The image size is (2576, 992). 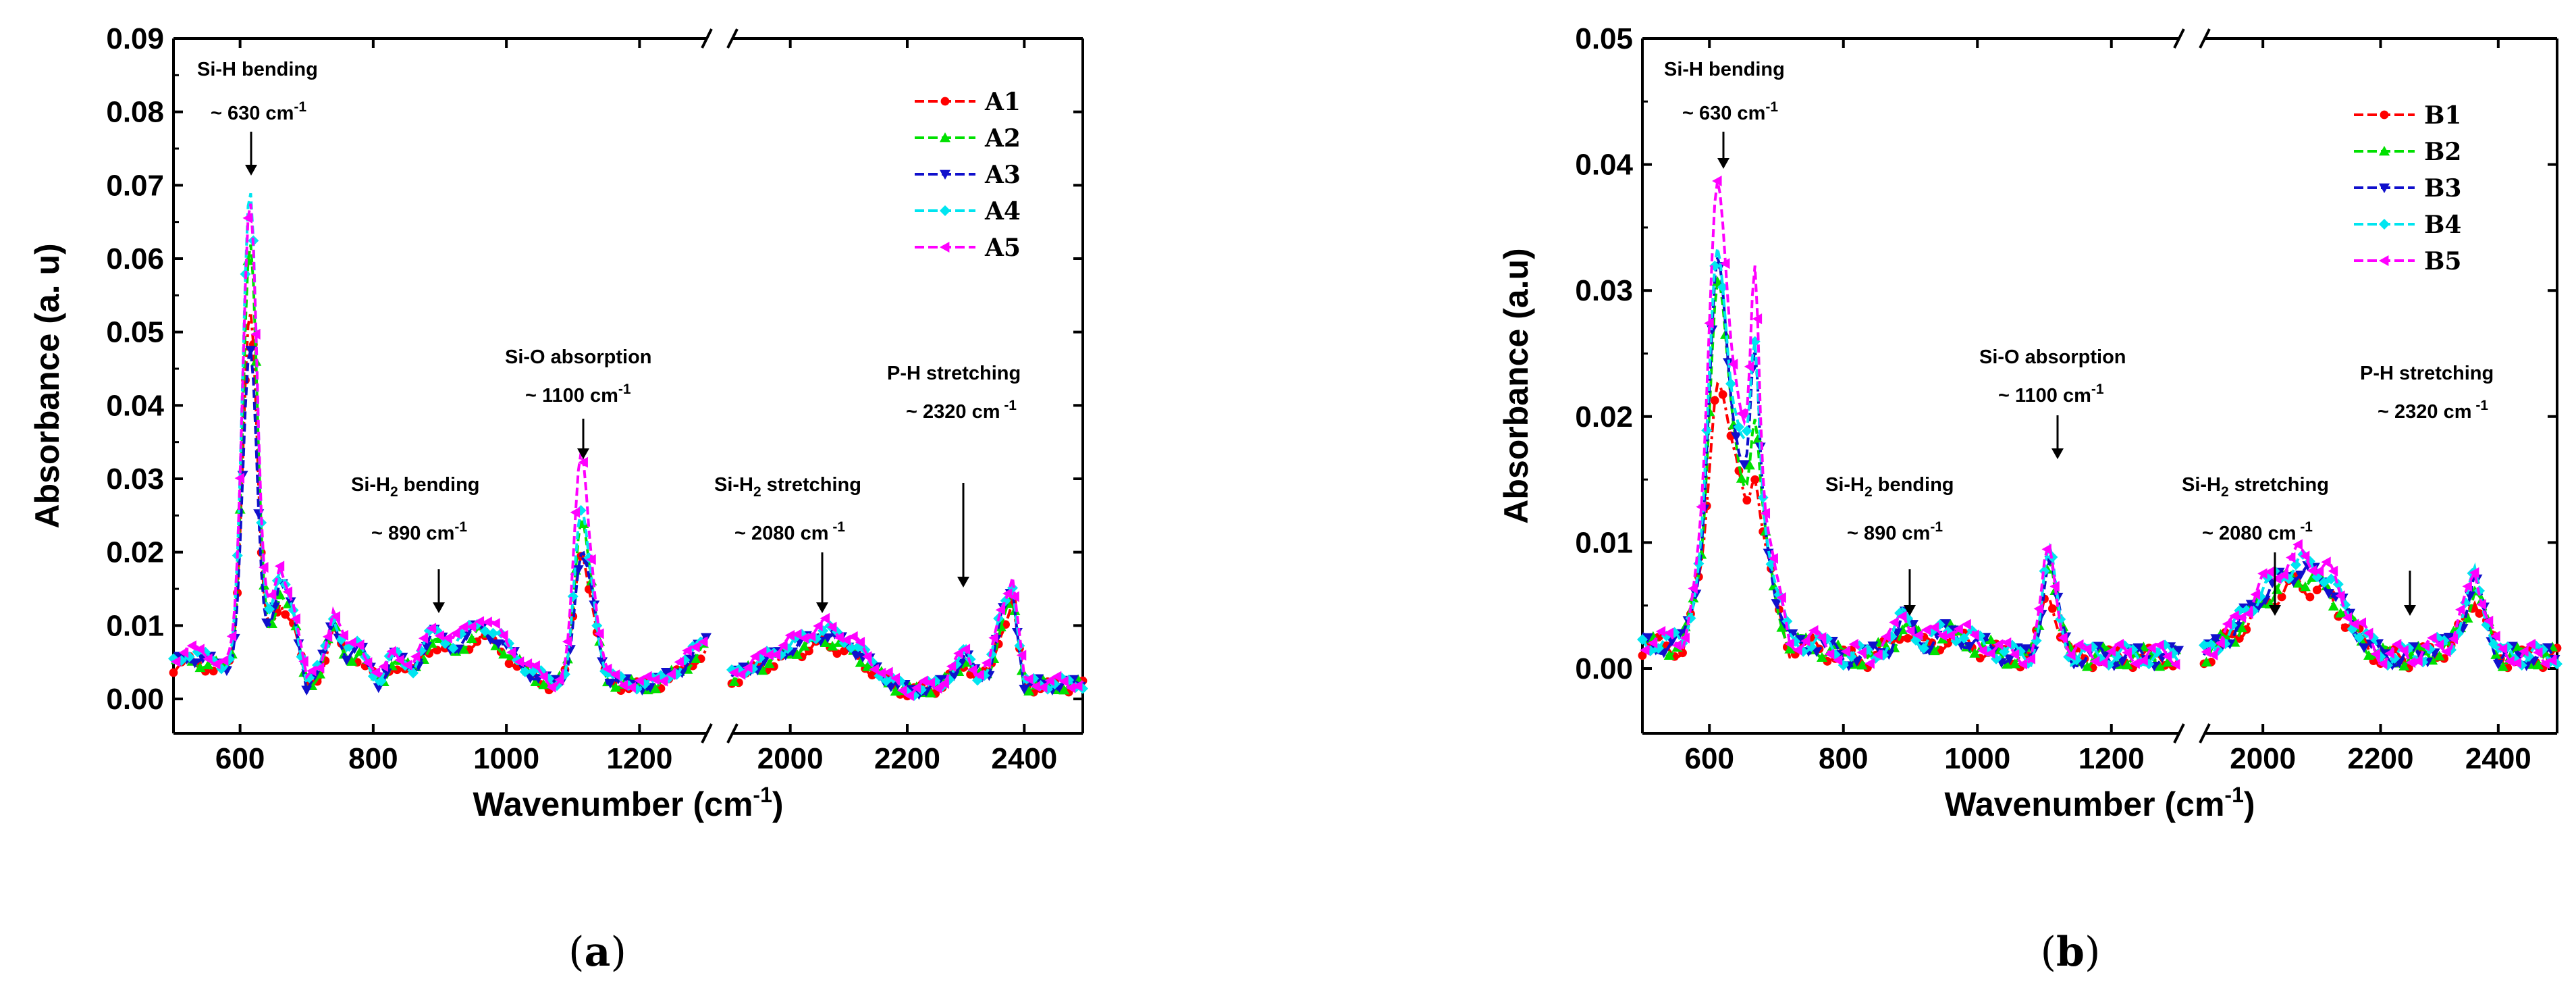 I want to click on peak-annotation: P-H stretching ~ 2320 cm -1, so click(x=954, y=476).